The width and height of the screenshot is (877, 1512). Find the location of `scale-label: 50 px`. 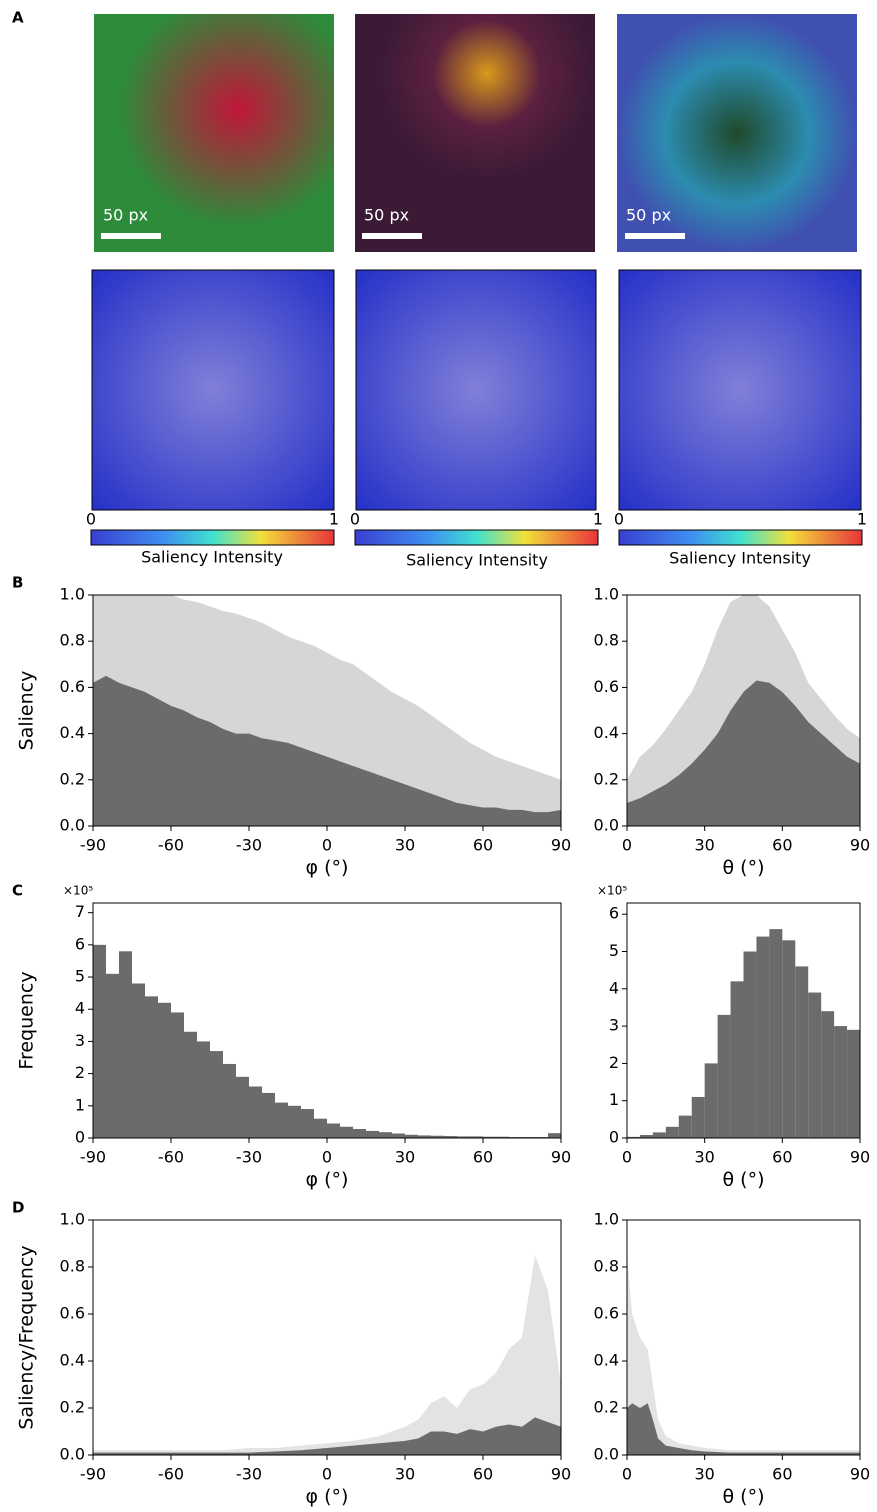

scale-label: 50 px is located at coordinates (386, 215).